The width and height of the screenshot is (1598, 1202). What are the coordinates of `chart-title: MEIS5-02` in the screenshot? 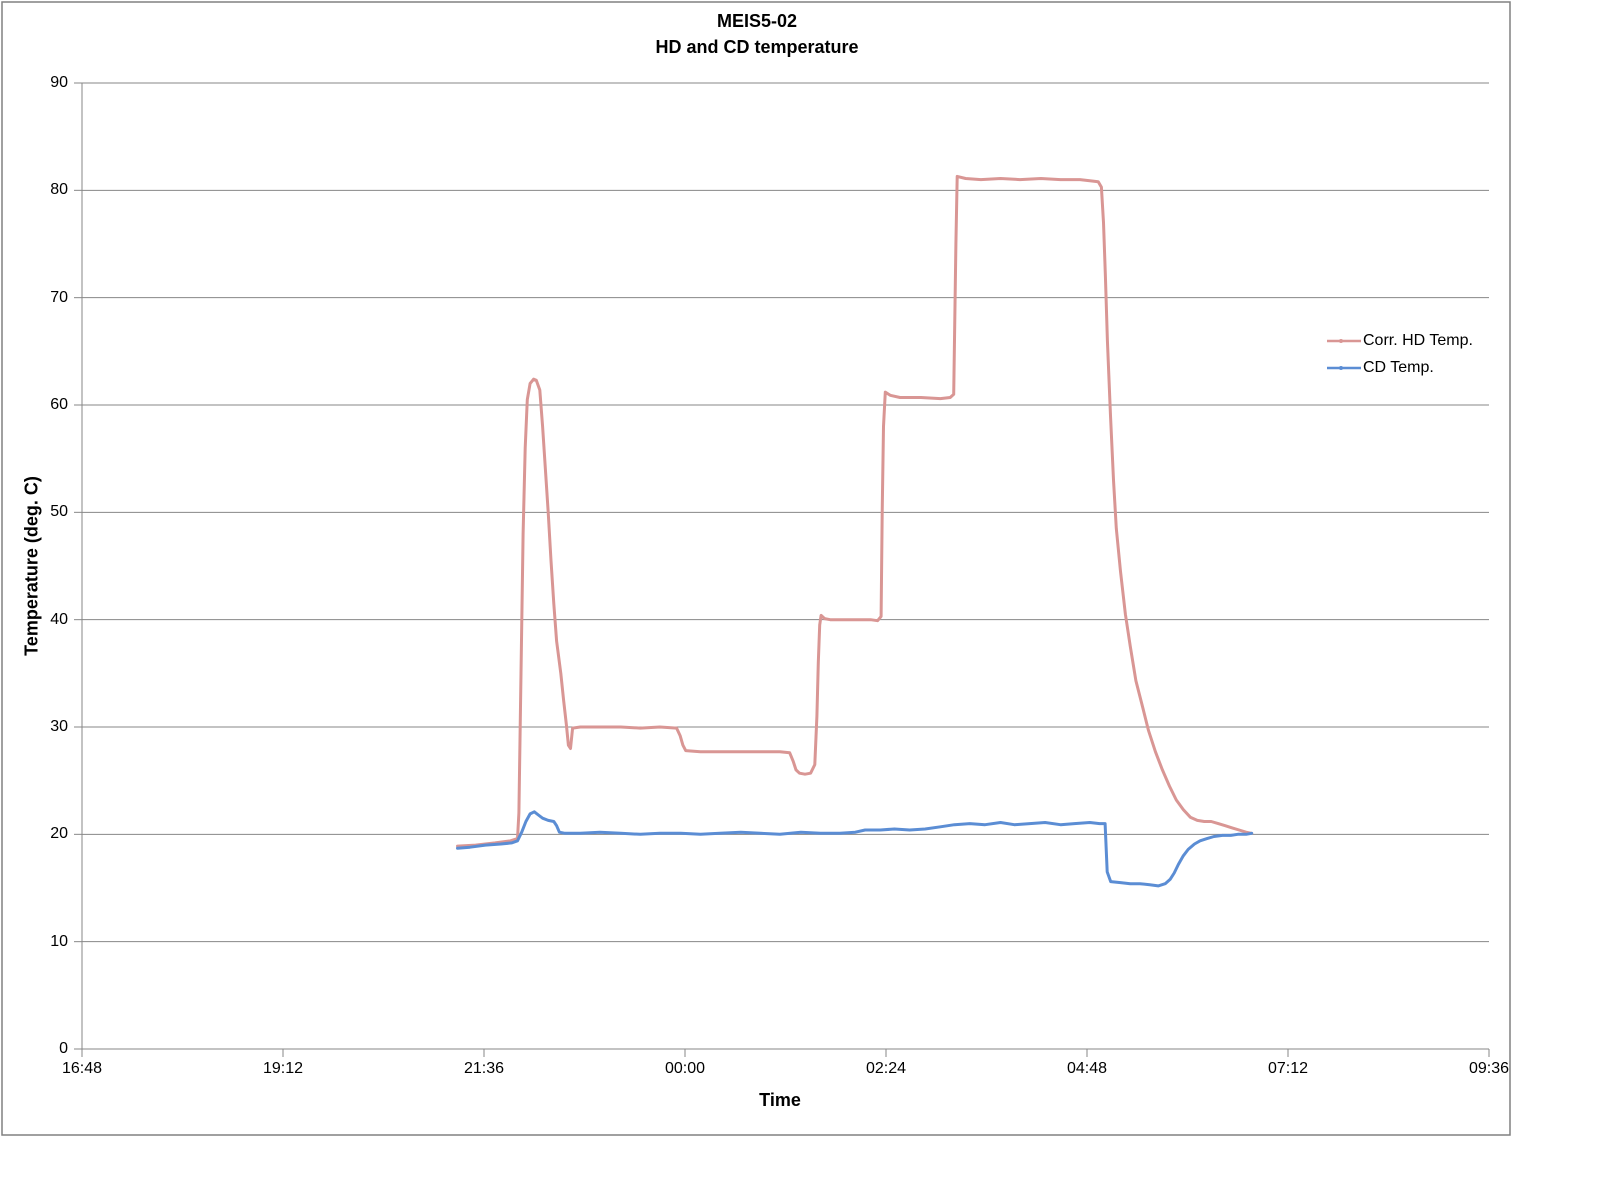 It's located at (757, 21).